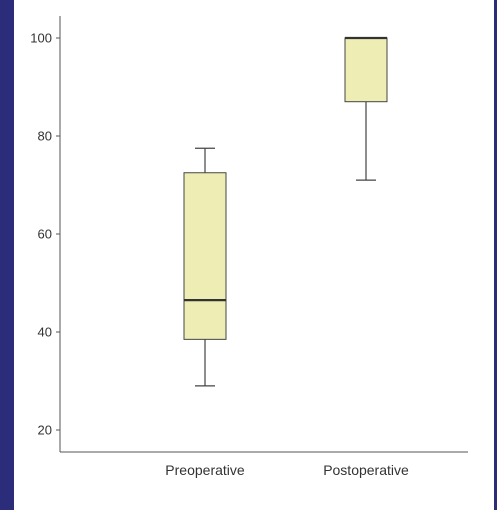 This screenshot has width=497, height=510. What do you see at coordinates (41, 38) in the screenshot?
I see `y-tick-label-100: 100` at bounding box center [41, 38].